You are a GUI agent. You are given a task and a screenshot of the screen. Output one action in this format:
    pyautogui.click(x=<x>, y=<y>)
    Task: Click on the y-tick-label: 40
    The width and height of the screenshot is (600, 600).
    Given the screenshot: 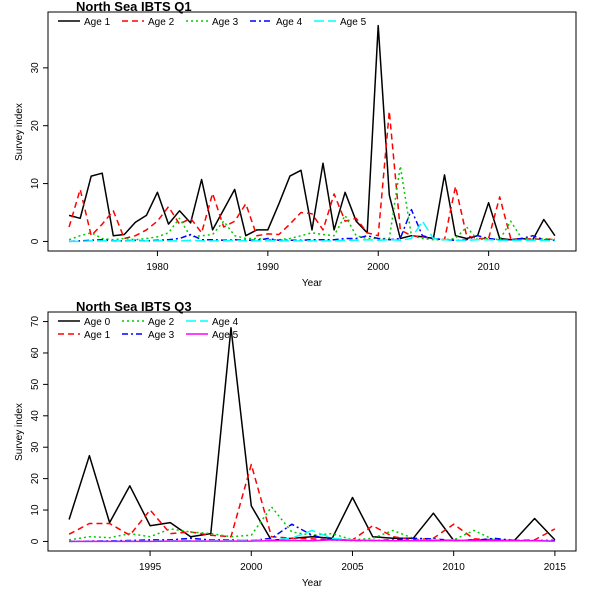 What is the action you would take?
    pyautogui.click(x=35, y=416)
    